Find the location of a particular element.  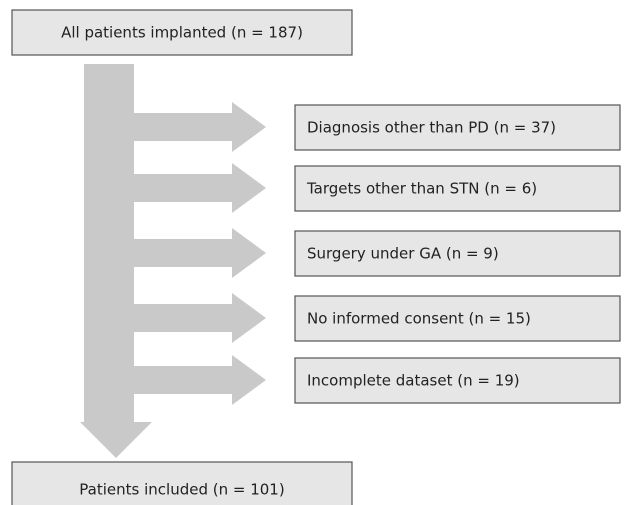

top-label: All patients implanted (n = 187) is located at coordinates (182, 33).